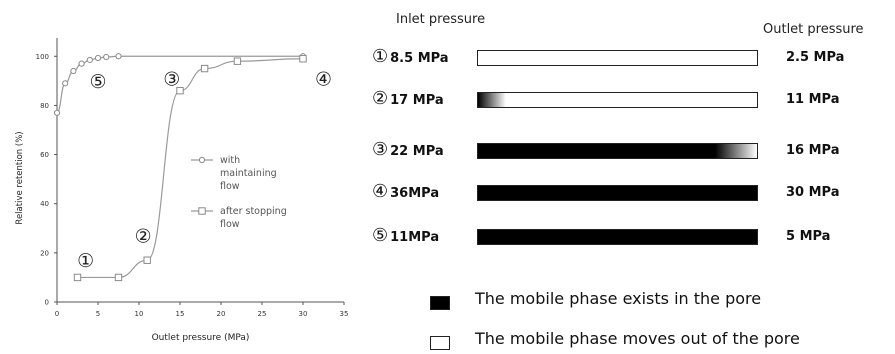 This screenshot has height=354, width=895. What do you see at coordinates (380, 98) in the screenshot?
I see `row-marker: ②` at bounding box center [380, 98].